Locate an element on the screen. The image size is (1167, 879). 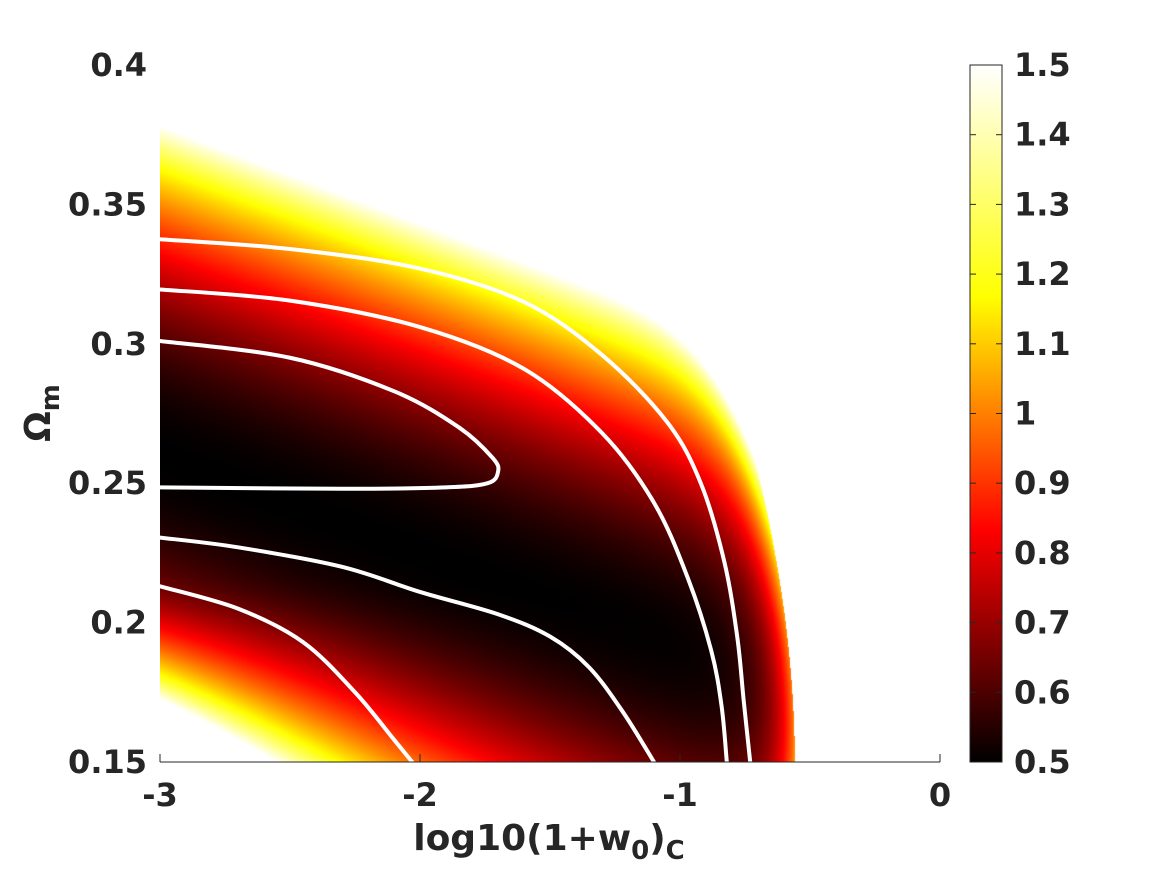
x-tick-label: -1 is located at coordinates (680, 795).